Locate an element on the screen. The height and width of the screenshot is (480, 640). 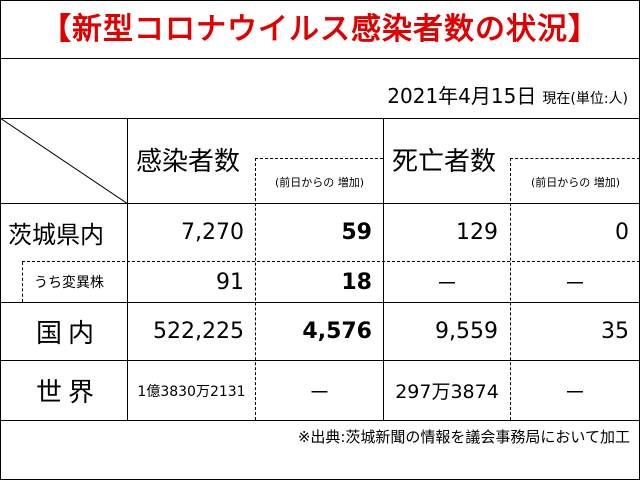
deaths-value: － is located at coordinates (446, 284).